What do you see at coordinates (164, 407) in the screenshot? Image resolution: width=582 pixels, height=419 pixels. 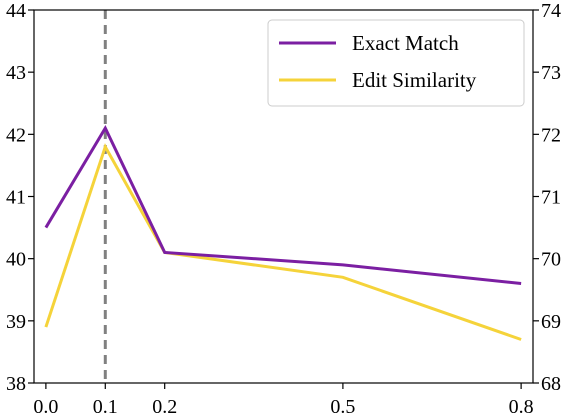 I see `x-tick-label: 0.2` at bounding box center [164, 407].